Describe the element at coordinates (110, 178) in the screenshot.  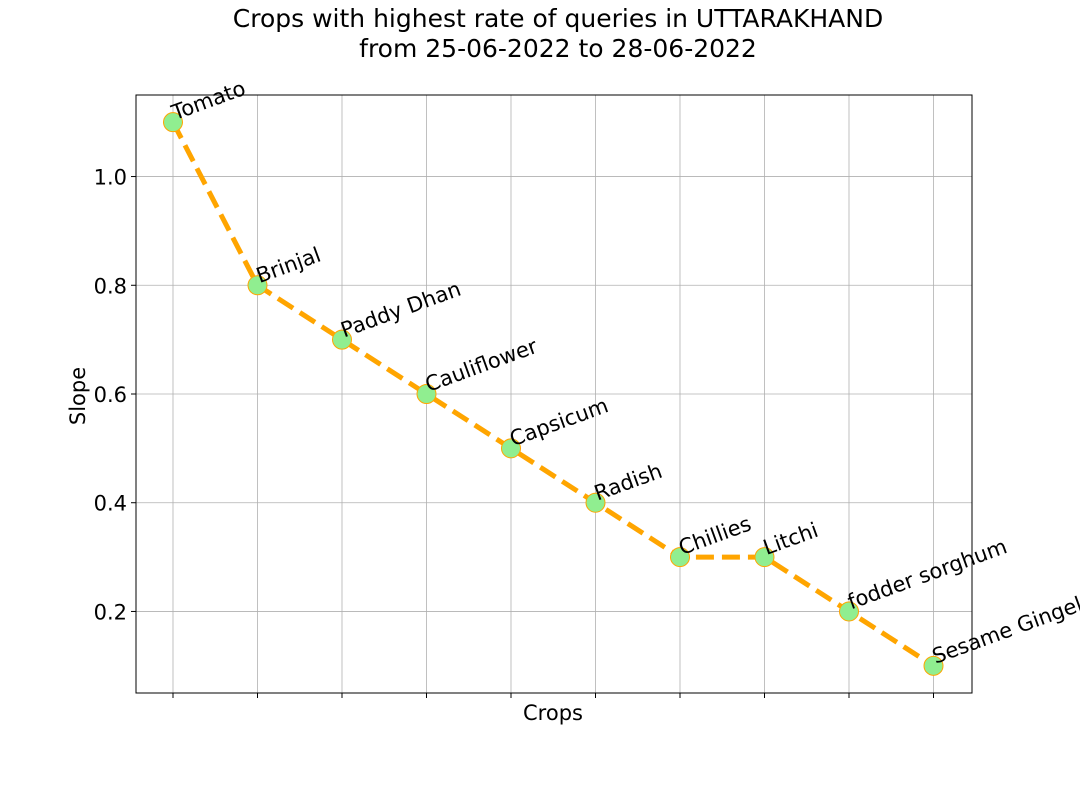
I see `y-tick-label: 1.0` at that location.